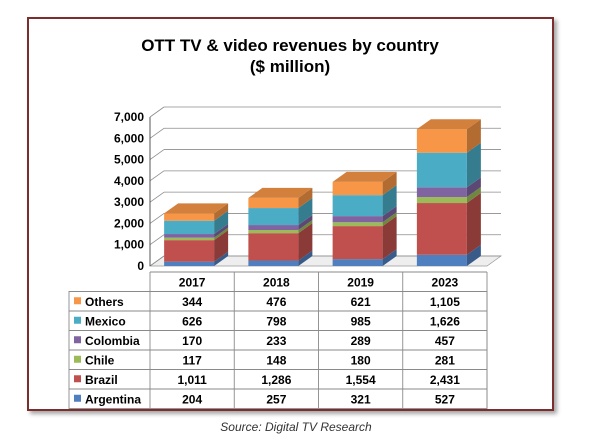 The image size is (592, 443). What do you see at coordinates (445, 302) in the screenshot?
I see `data-label: 1,105` at bounding box center [445, 302].